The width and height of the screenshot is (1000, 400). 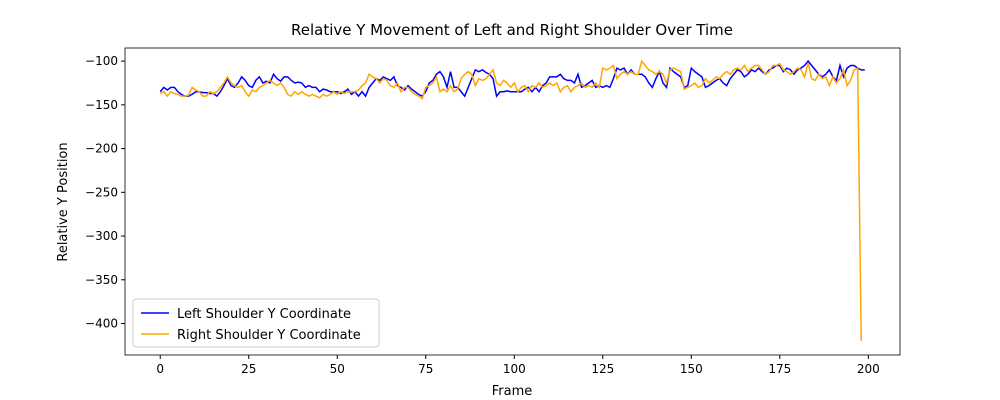 I want to click on legend-box, so click(x=256, y=323).